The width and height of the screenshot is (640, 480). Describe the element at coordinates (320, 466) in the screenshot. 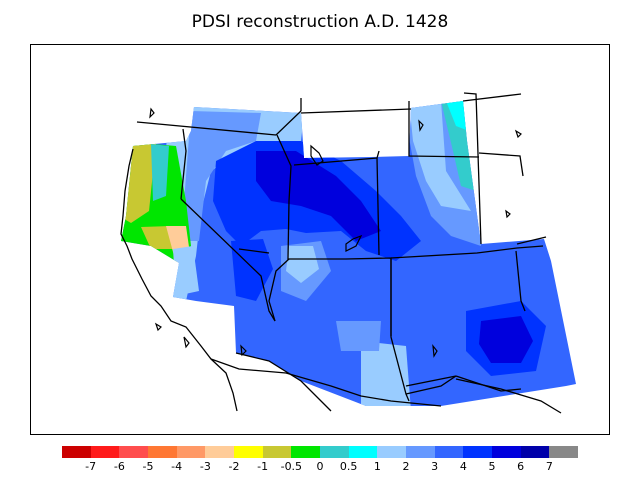

I see `legend-label: 0` at that location.